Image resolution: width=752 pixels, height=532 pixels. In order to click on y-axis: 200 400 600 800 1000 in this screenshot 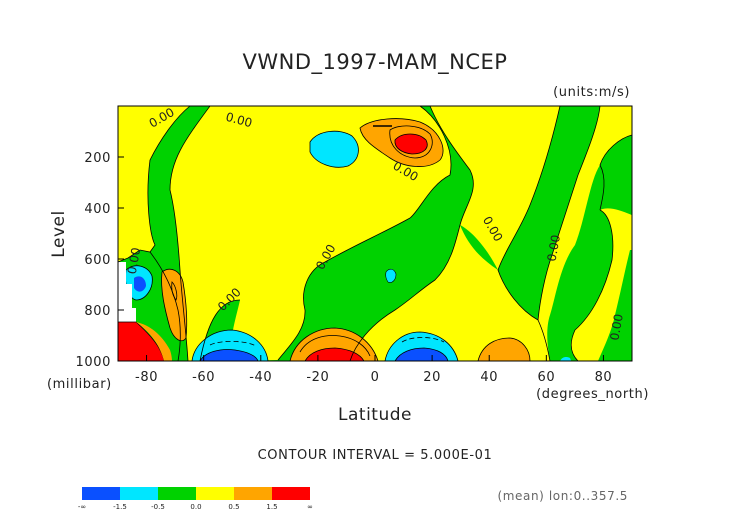, I will do `click(100, 260)`.